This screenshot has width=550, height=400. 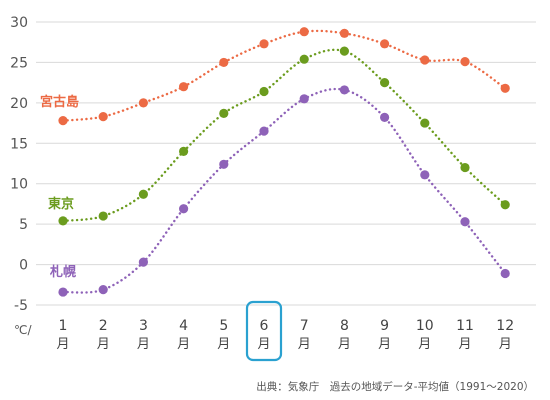 I want to click on y-tick-label: 30, so click(x=19, y=23).